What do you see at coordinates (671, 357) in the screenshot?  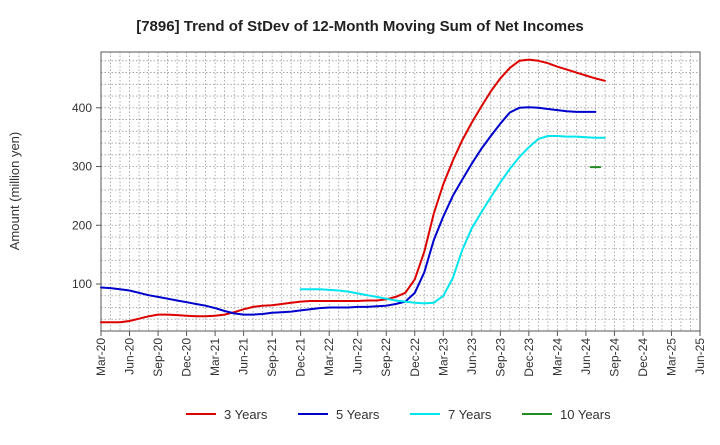 I see `x-tick-label: Mar-25` at bounding box center [671, 357].